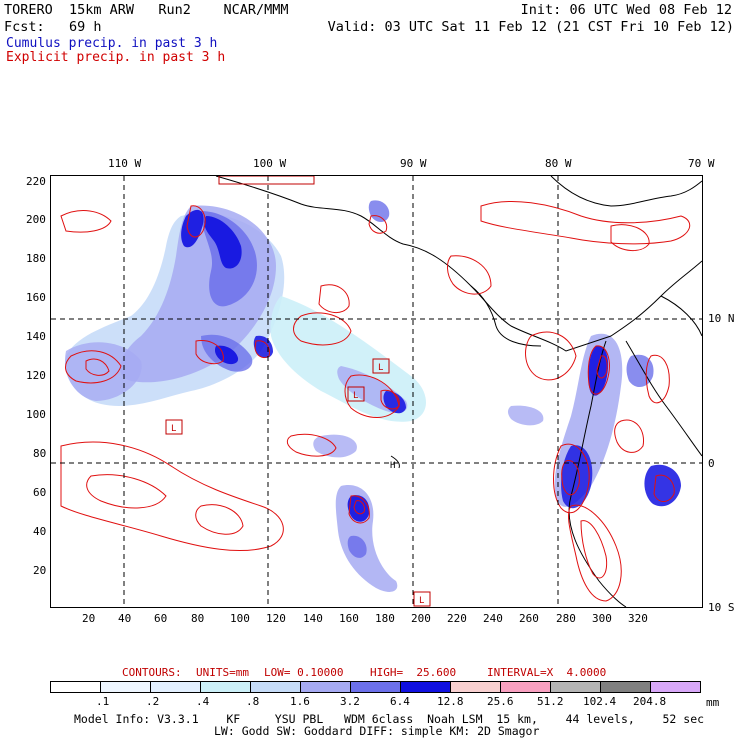 The image size is (740, 740). What do you see at coordinates (701, 163) in the screenshot?
I see `lon-label-70w: 70 W` at bounding box center [701, 163].